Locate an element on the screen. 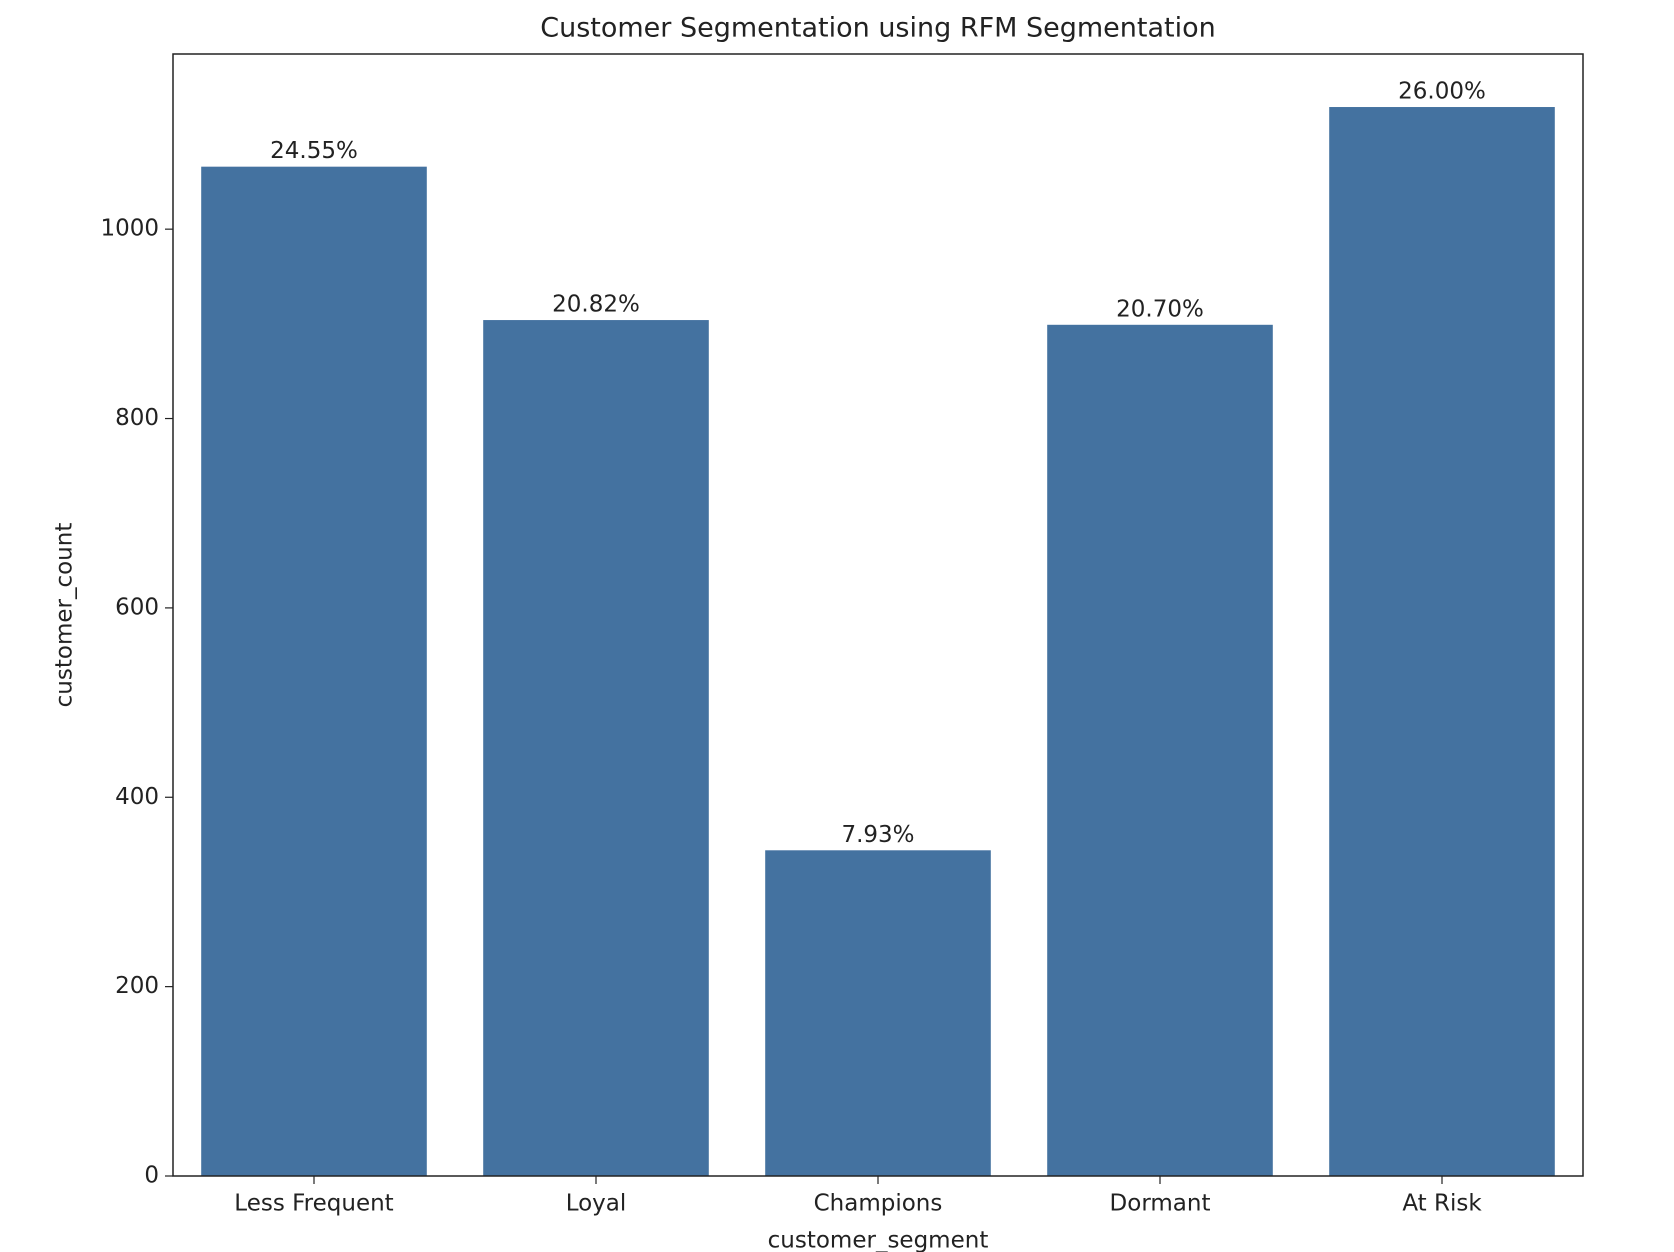 The height and width of the screenshot is (1252, 1674). x-tick-label: Dormant is located at coordinates (1160, 1204).